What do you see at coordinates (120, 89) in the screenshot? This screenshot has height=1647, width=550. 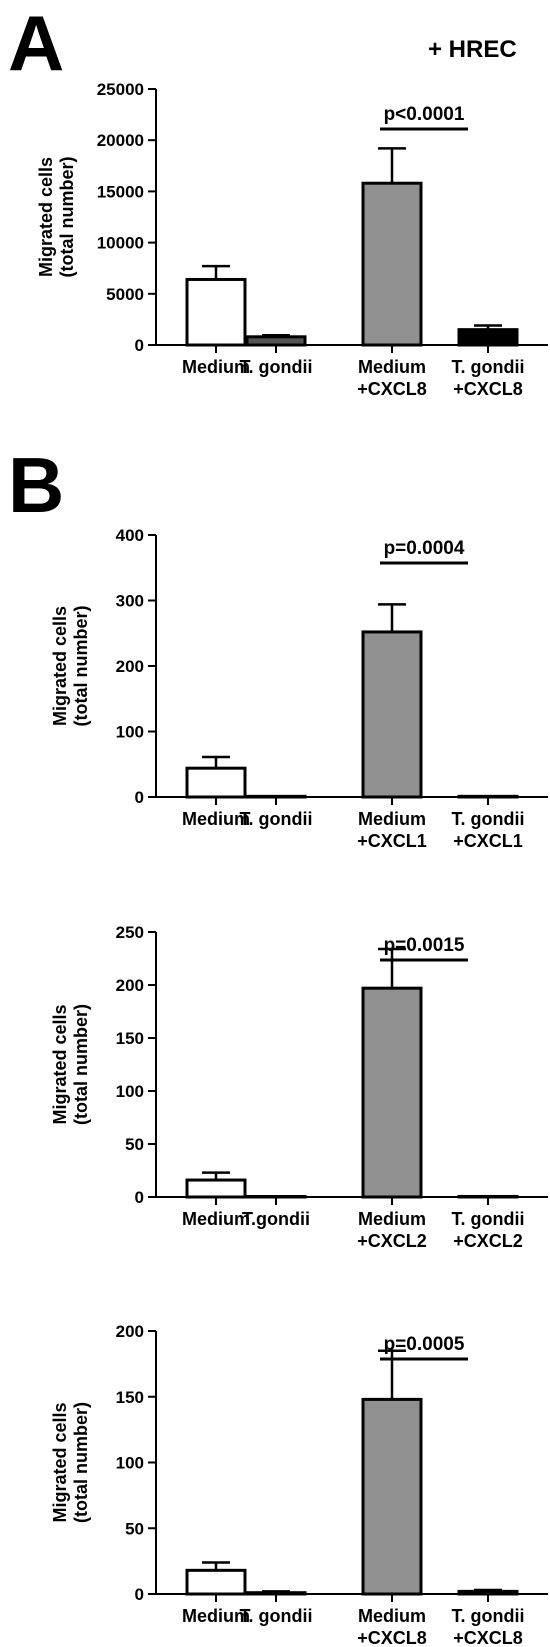 I see `chart-1-y-tick-label: 25000` at bounding box center [120, 89].